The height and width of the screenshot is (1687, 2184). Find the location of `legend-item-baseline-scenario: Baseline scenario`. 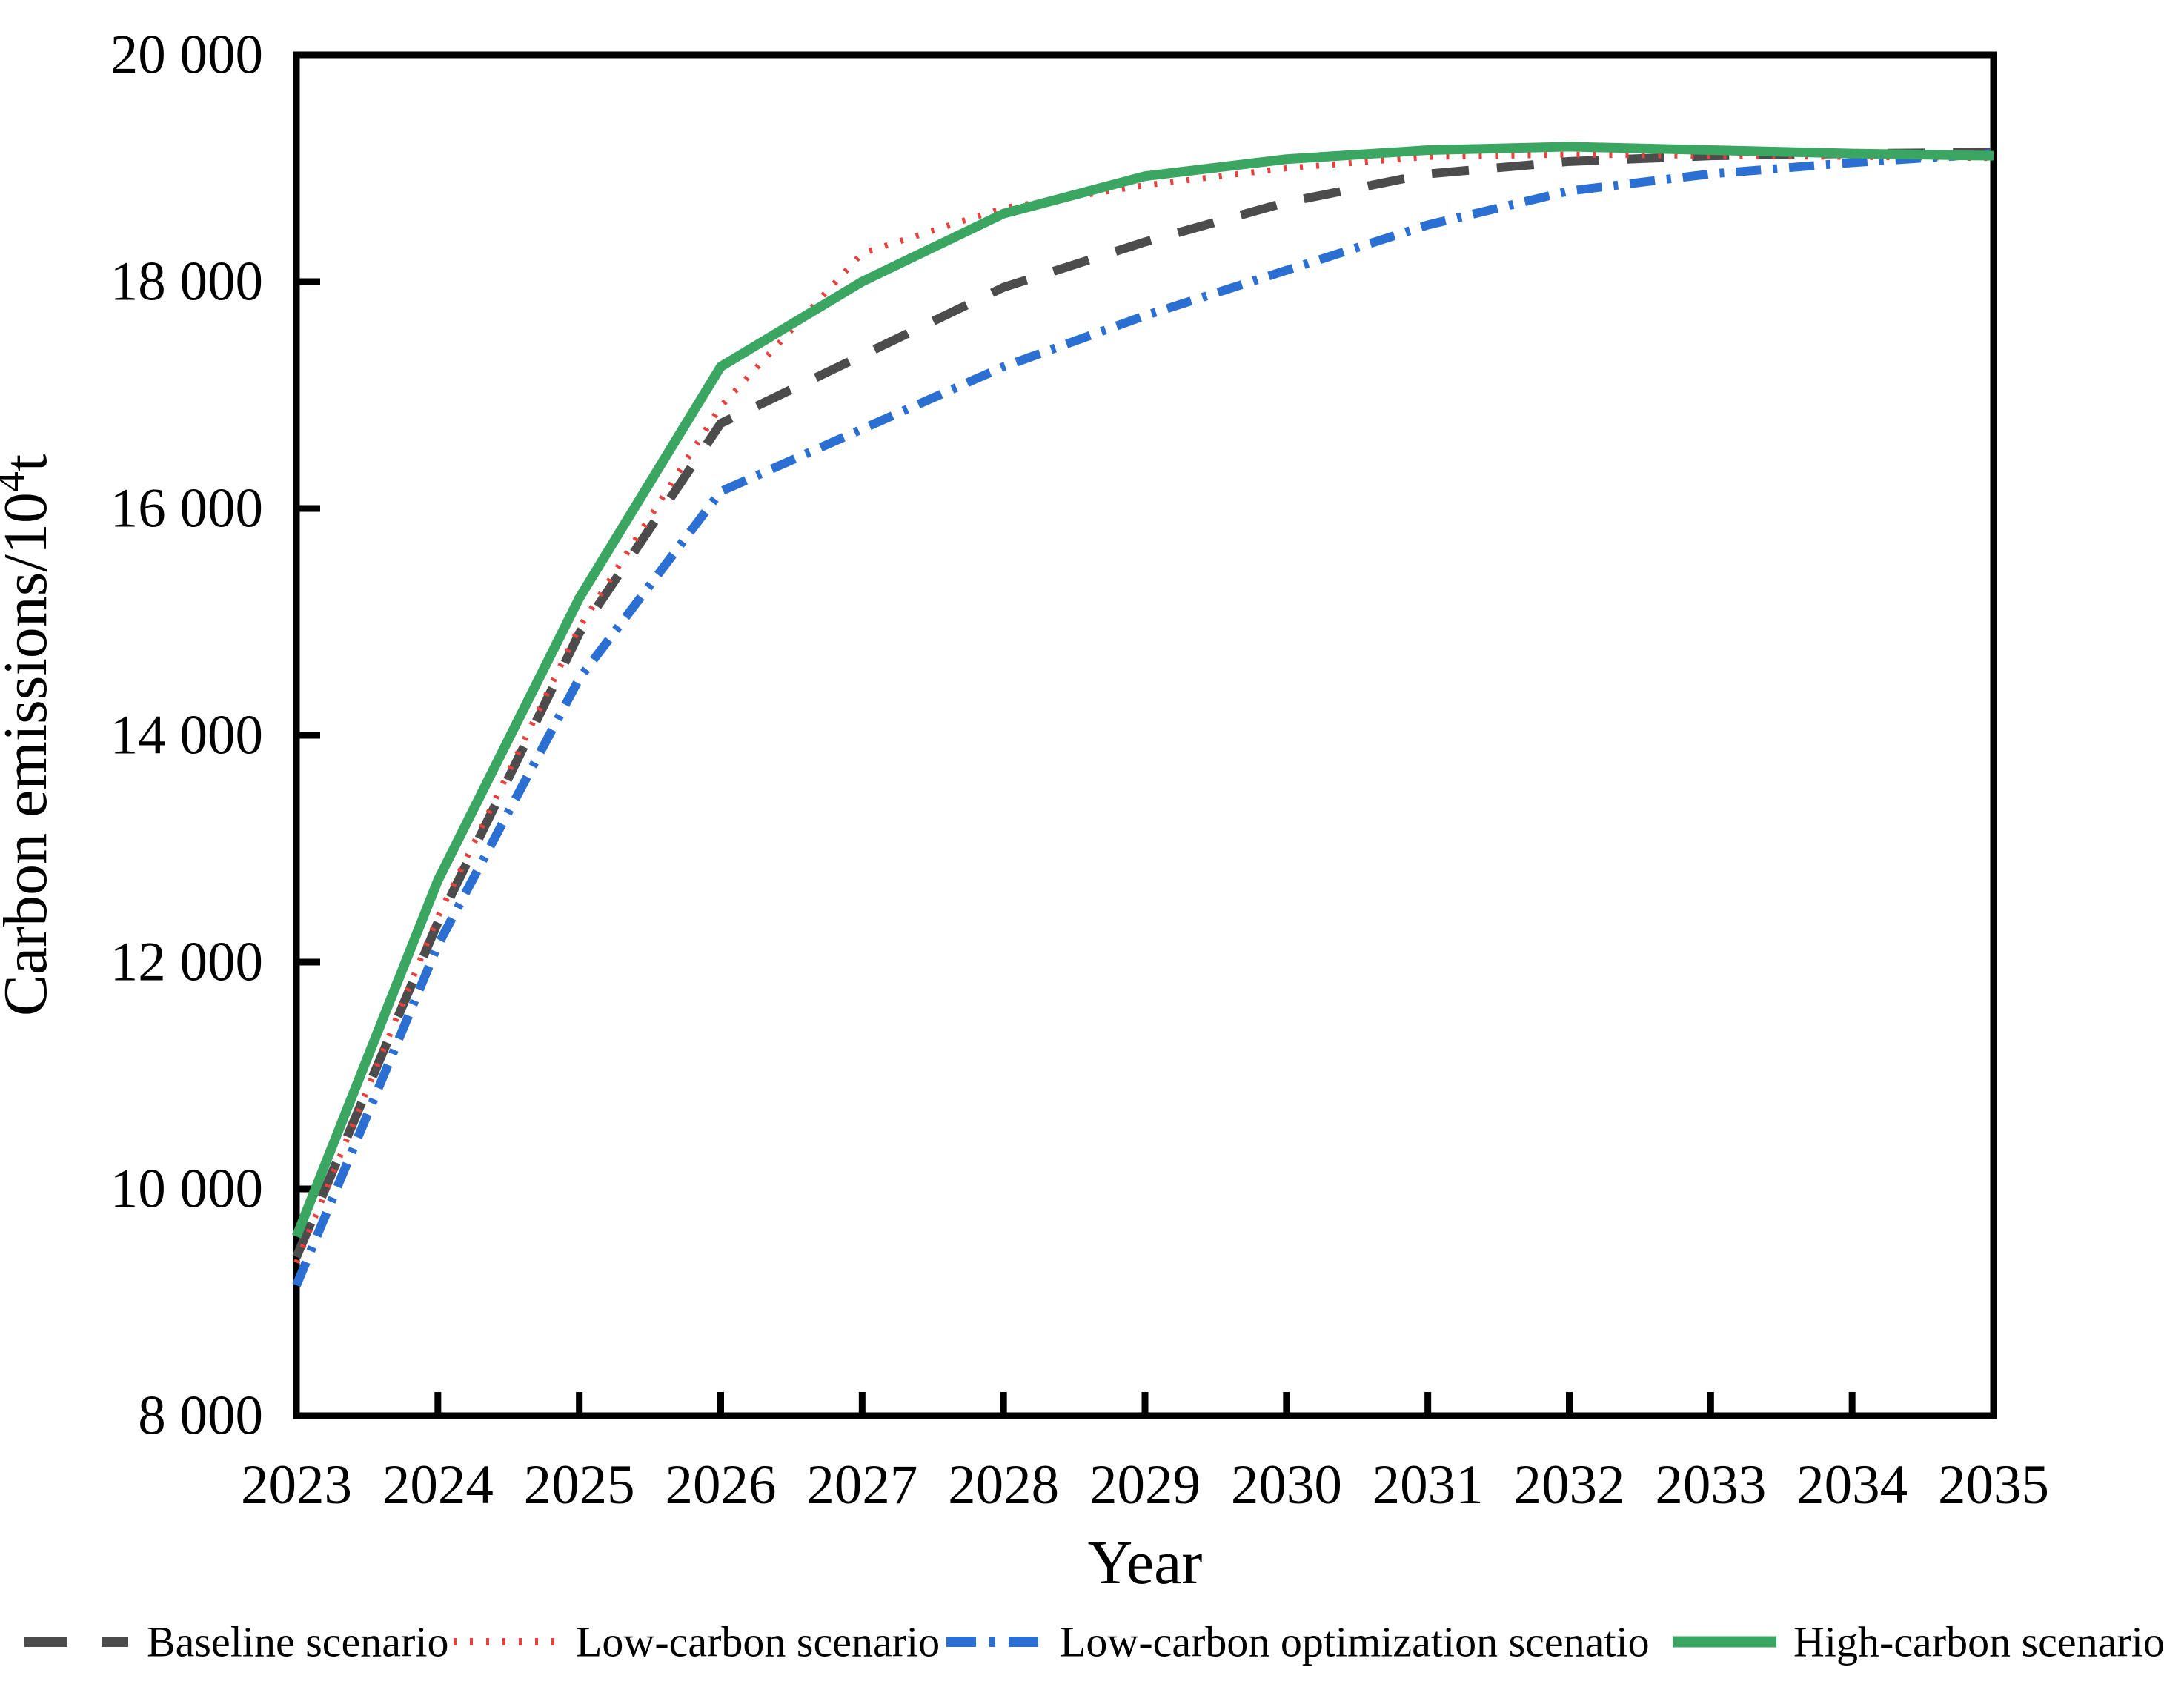

legend-item-baseline-scenario: Baseline scenario is located at coordinates (236, 1642).